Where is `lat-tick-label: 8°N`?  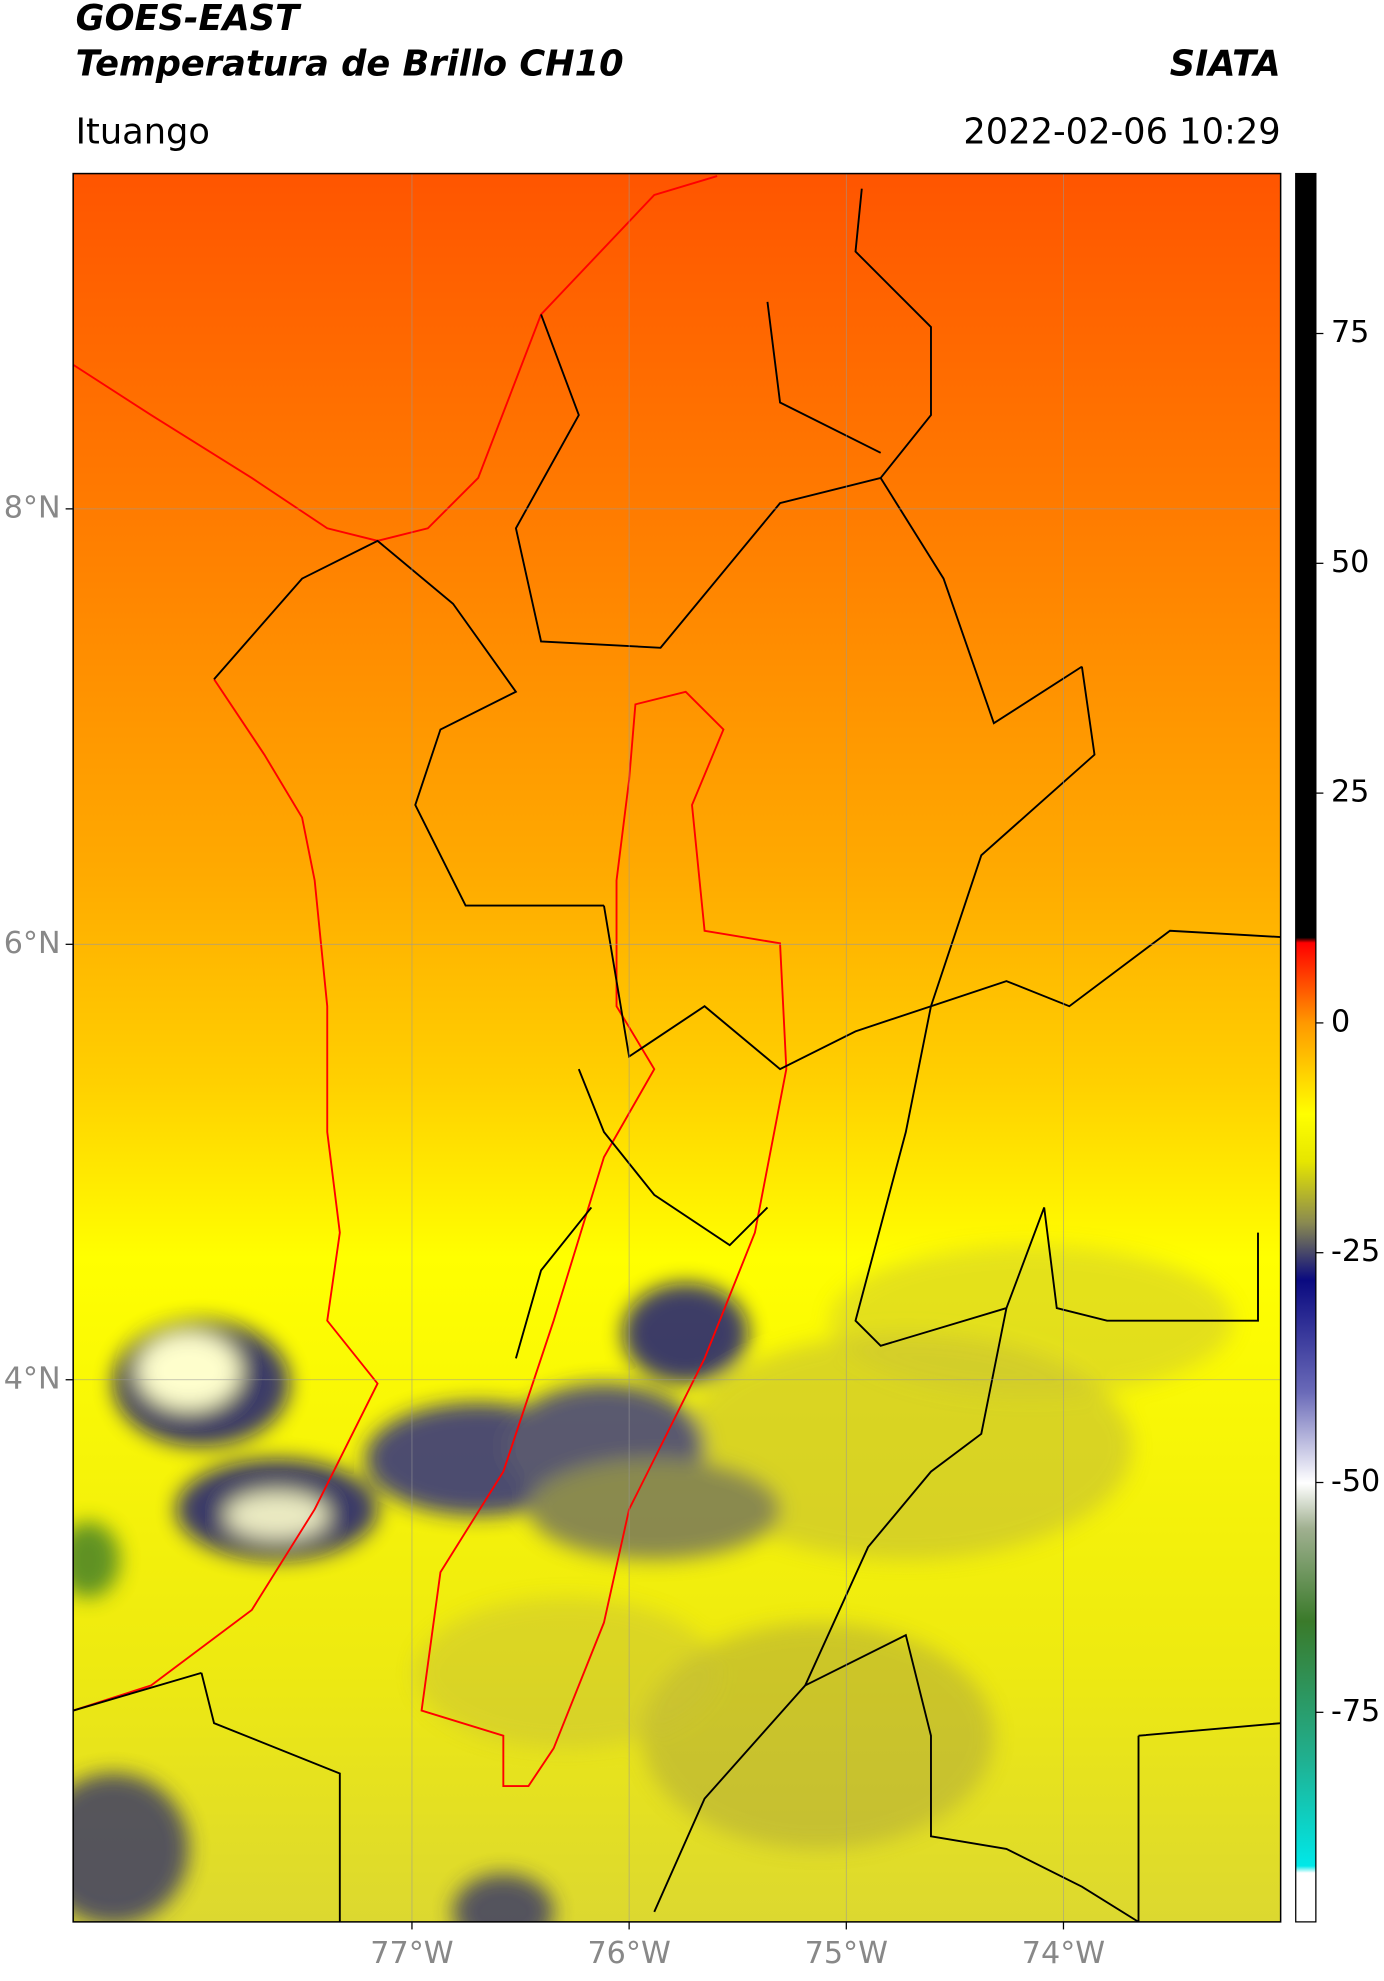 lat-tick-label: 8°N is located at coordinates (32, 507).